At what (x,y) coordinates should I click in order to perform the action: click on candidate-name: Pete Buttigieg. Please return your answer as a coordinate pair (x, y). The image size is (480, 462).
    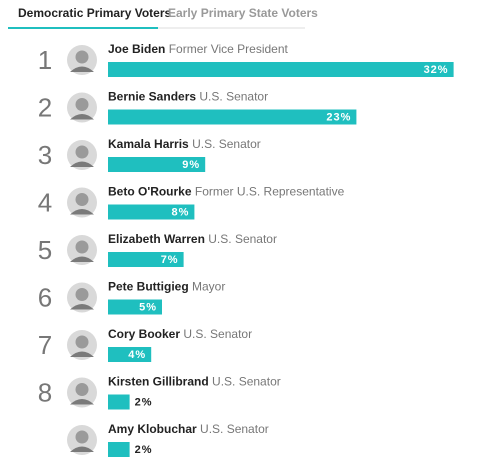
    Looking at the image, I should click on (148, 287).